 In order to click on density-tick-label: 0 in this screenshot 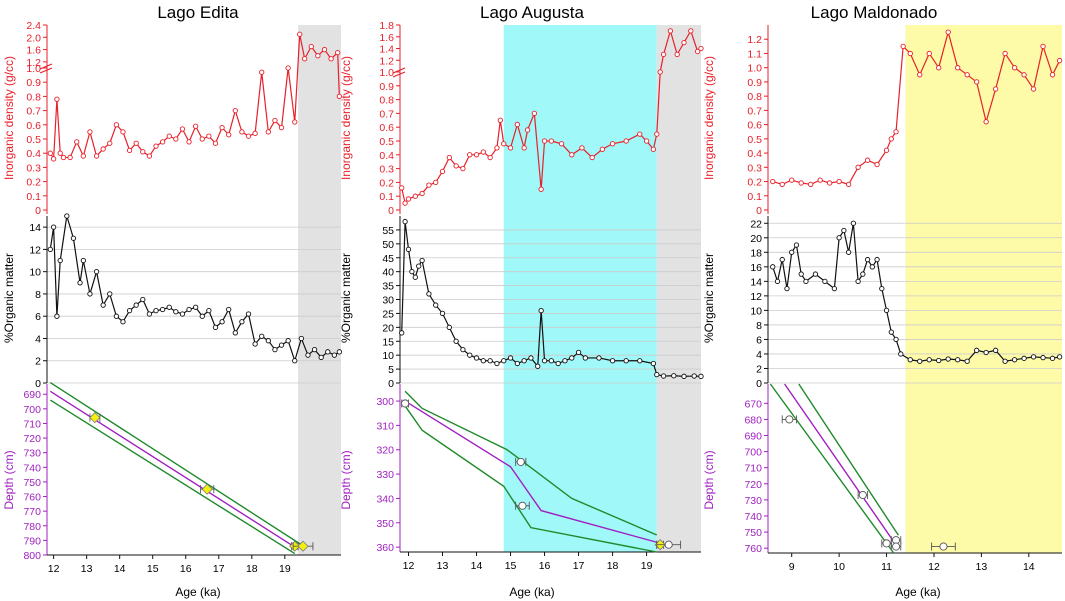, I will do `click(38, 211)`.